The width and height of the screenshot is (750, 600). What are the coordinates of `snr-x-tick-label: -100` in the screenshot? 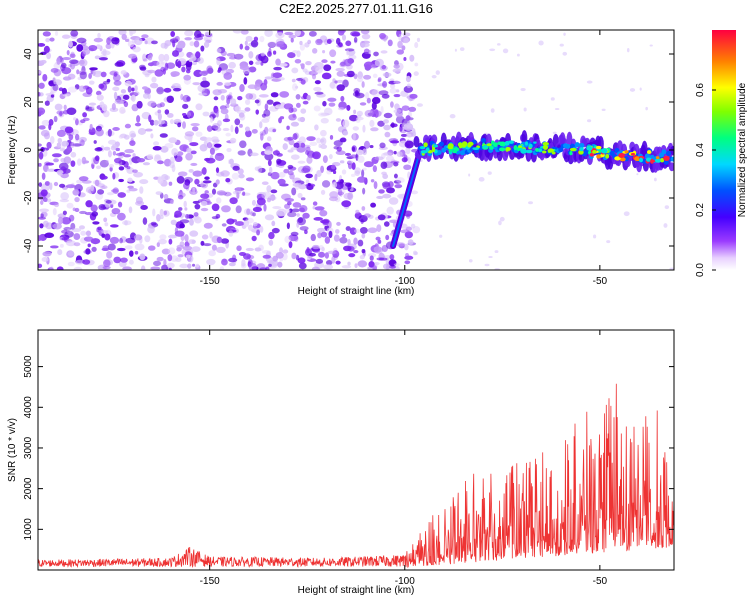 It's located at (405, 581).